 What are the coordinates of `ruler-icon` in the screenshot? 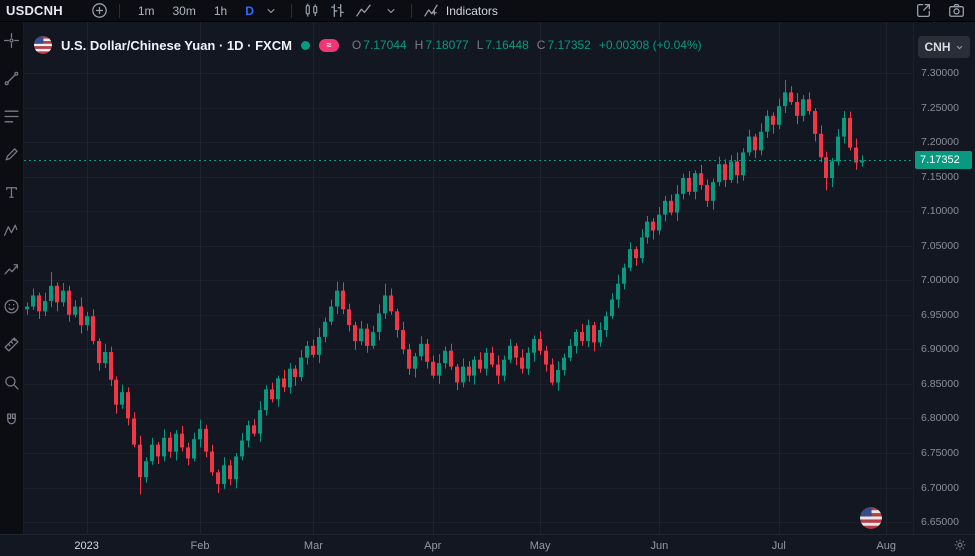 It's located at (11, 344).